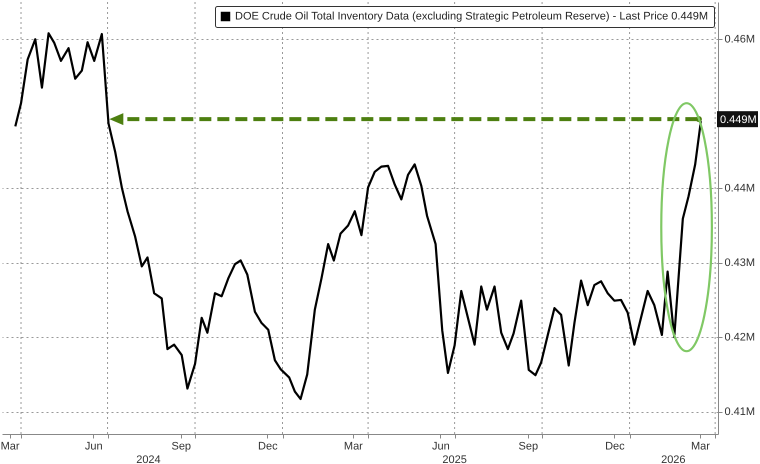 The width and height of the screenshot is (760, 464). What do you see at coordinates (673, 459) in the screenshot?
I see `x2-tick-label: 2026` at bounding box center [673, 459].